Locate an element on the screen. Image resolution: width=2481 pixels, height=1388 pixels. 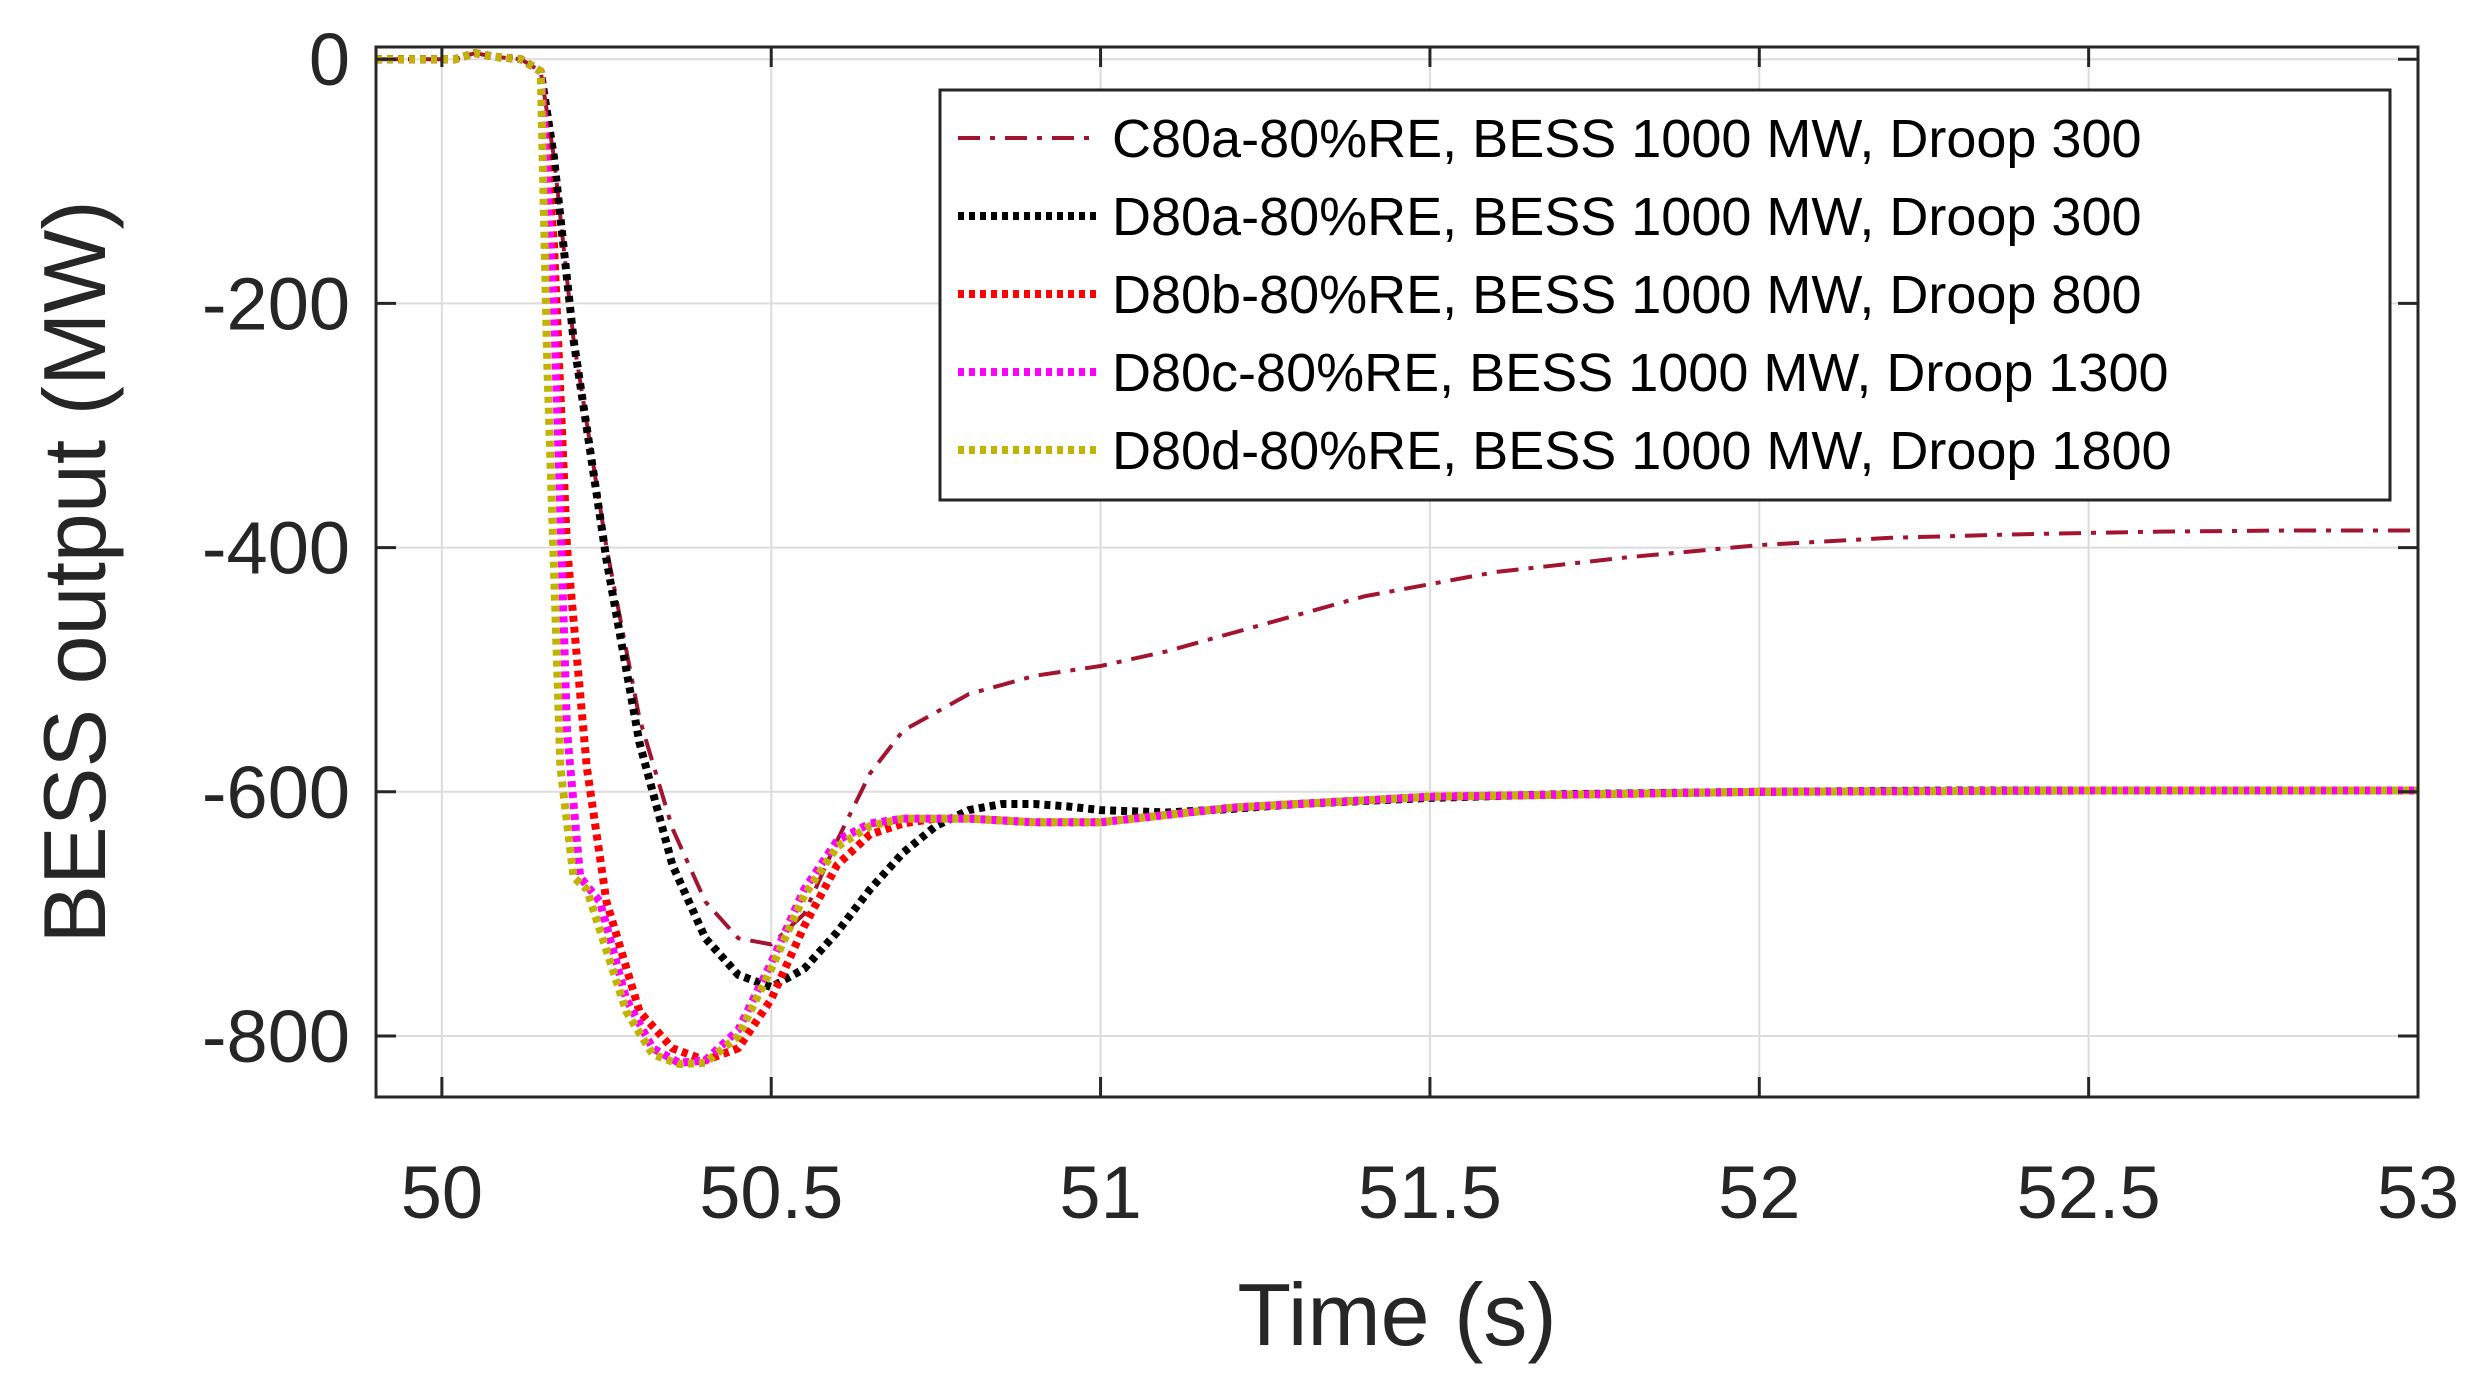
x-tick-label: 50 is located at coordinates (442, 1192).